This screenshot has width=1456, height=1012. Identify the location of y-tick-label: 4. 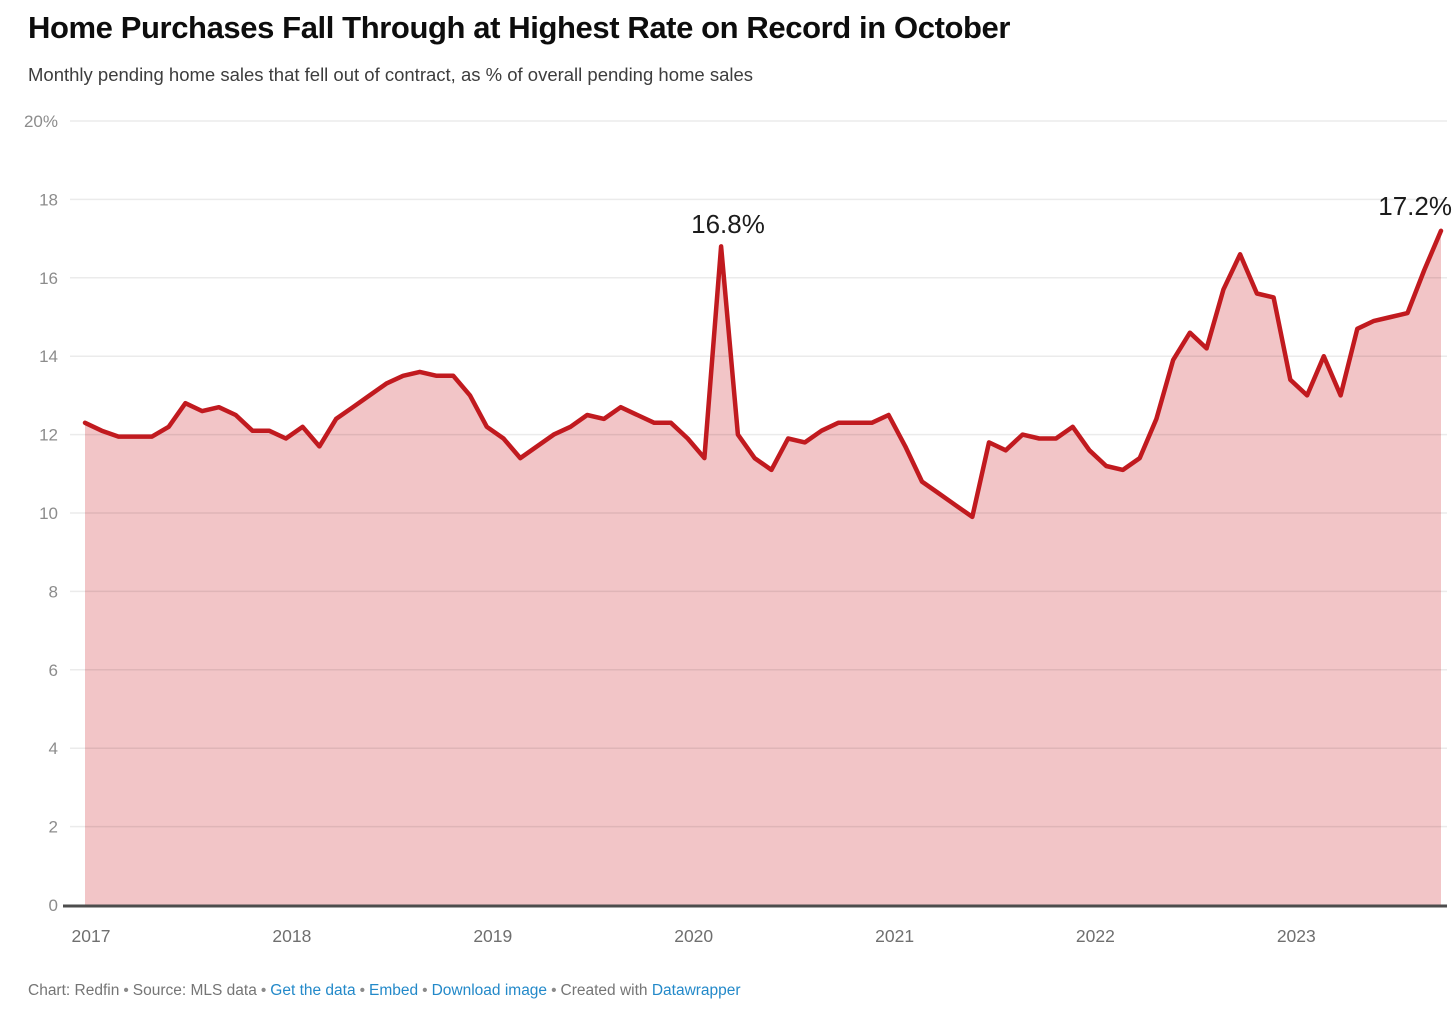
(53, 748).